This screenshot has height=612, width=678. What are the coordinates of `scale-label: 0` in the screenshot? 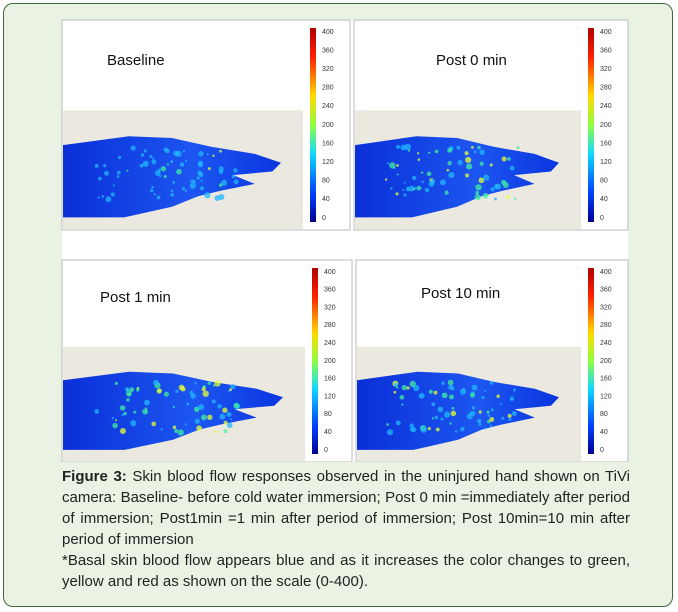 It's located at (326, 450).